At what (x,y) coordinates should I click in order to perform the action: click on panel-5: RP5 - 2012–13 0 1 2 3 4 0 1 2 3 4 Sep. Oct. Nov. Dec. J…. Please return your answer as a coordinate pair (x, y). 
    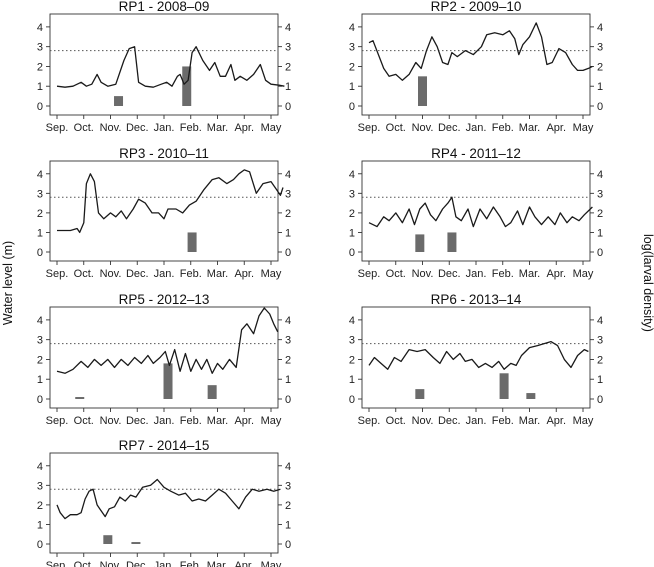
    Looking at the image, I should click on (164, 359).